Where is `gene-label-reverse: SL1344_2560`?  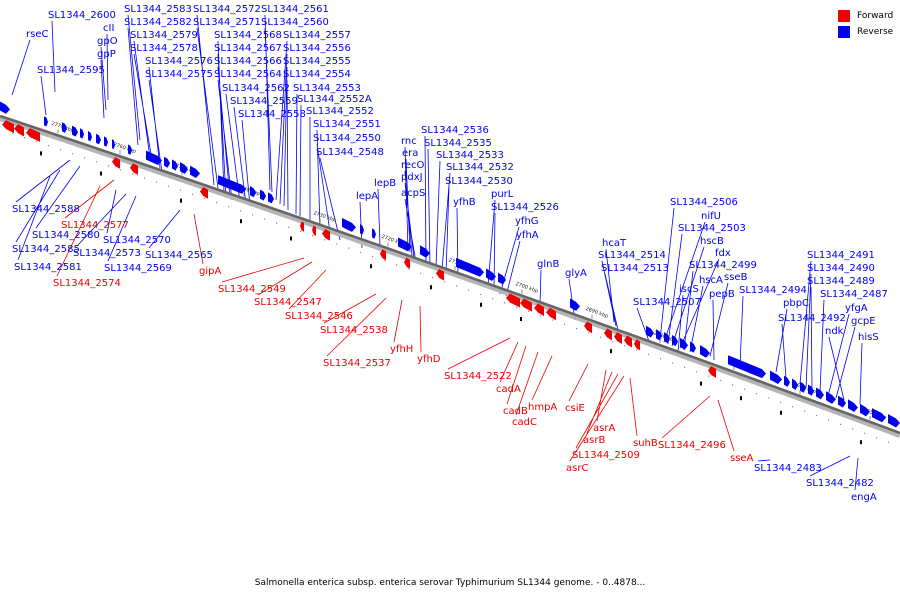 gene-label-reverse: SL1344_2560 is located at coordinates (295, 22).